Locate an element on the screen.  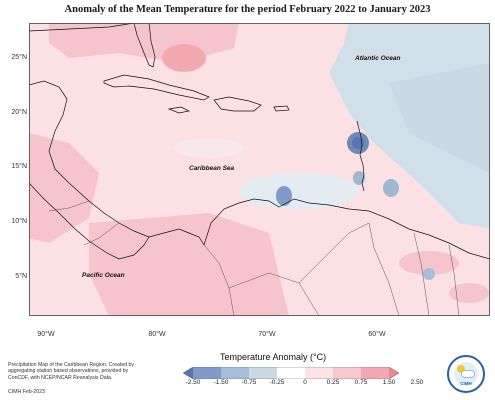
legend-tick-label: -1.50 is located at coordinates (221, 382).